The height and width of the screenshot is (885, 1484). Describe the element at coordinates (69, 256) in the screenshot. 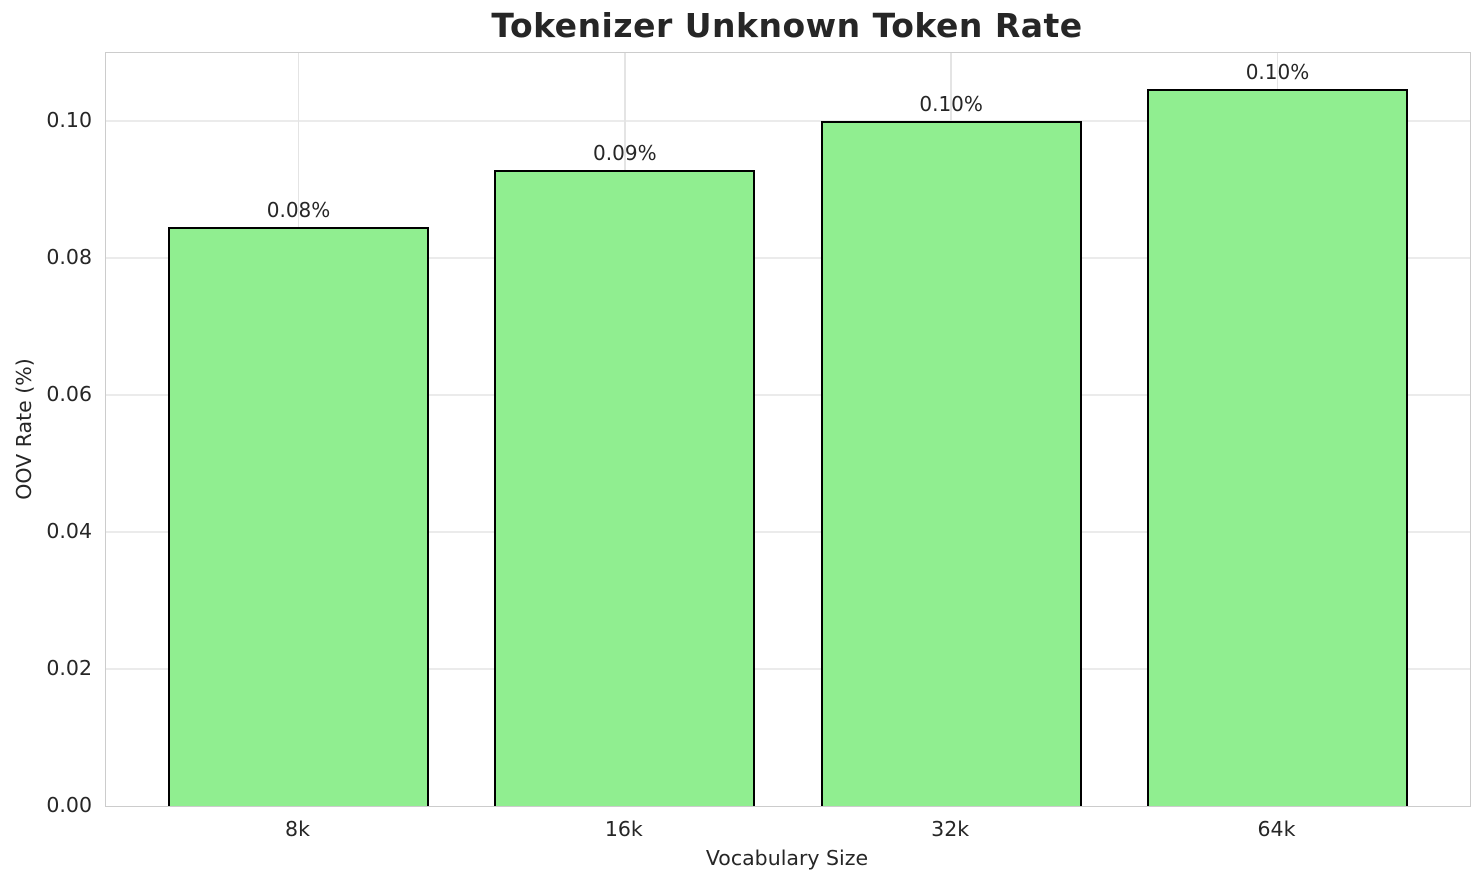

I see `y-tick-label: 0.08` at that location.